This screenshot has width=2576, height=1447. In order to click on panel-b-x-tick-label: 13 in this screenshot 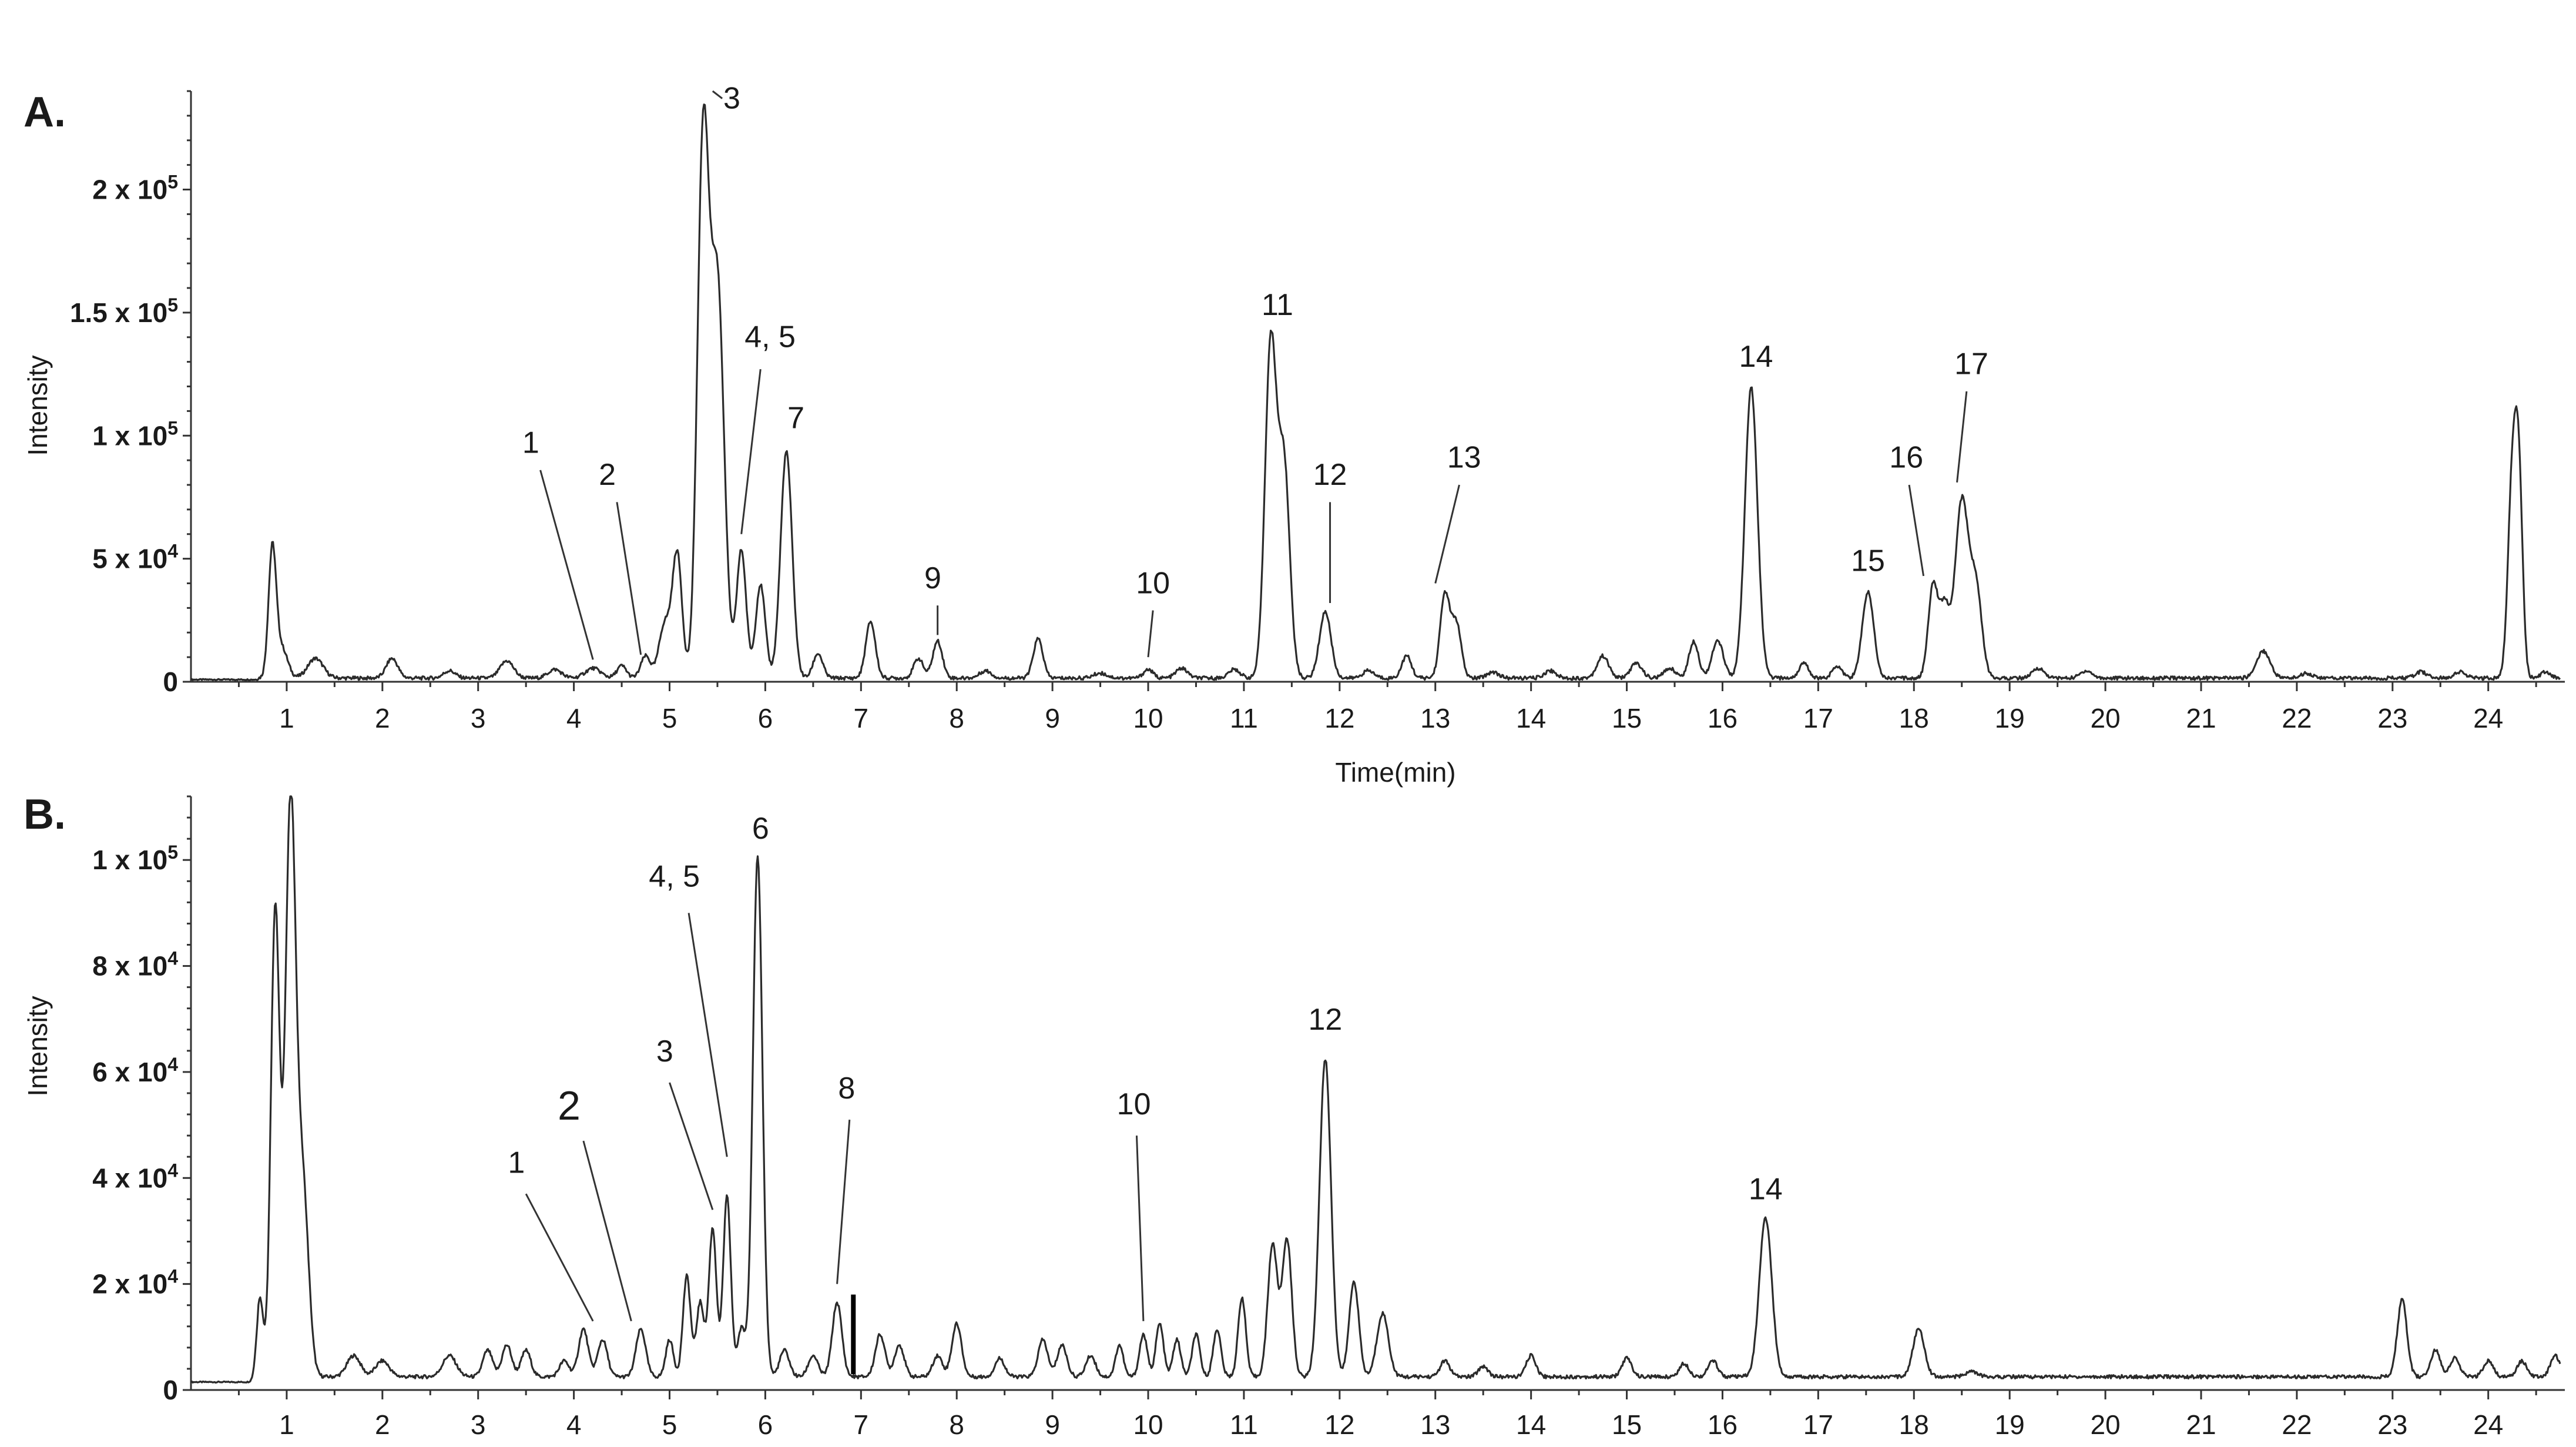, I will do `click(1435, 1425)`.